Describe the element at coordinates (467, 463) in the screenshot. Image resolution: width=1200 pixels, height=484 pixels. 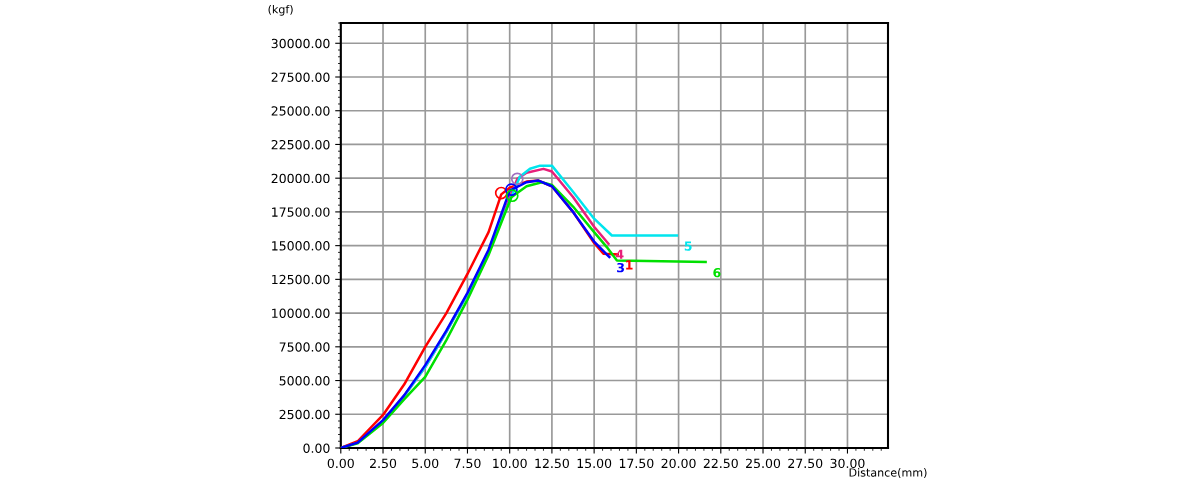
I see `x-tick-label: 7.50` at that location.